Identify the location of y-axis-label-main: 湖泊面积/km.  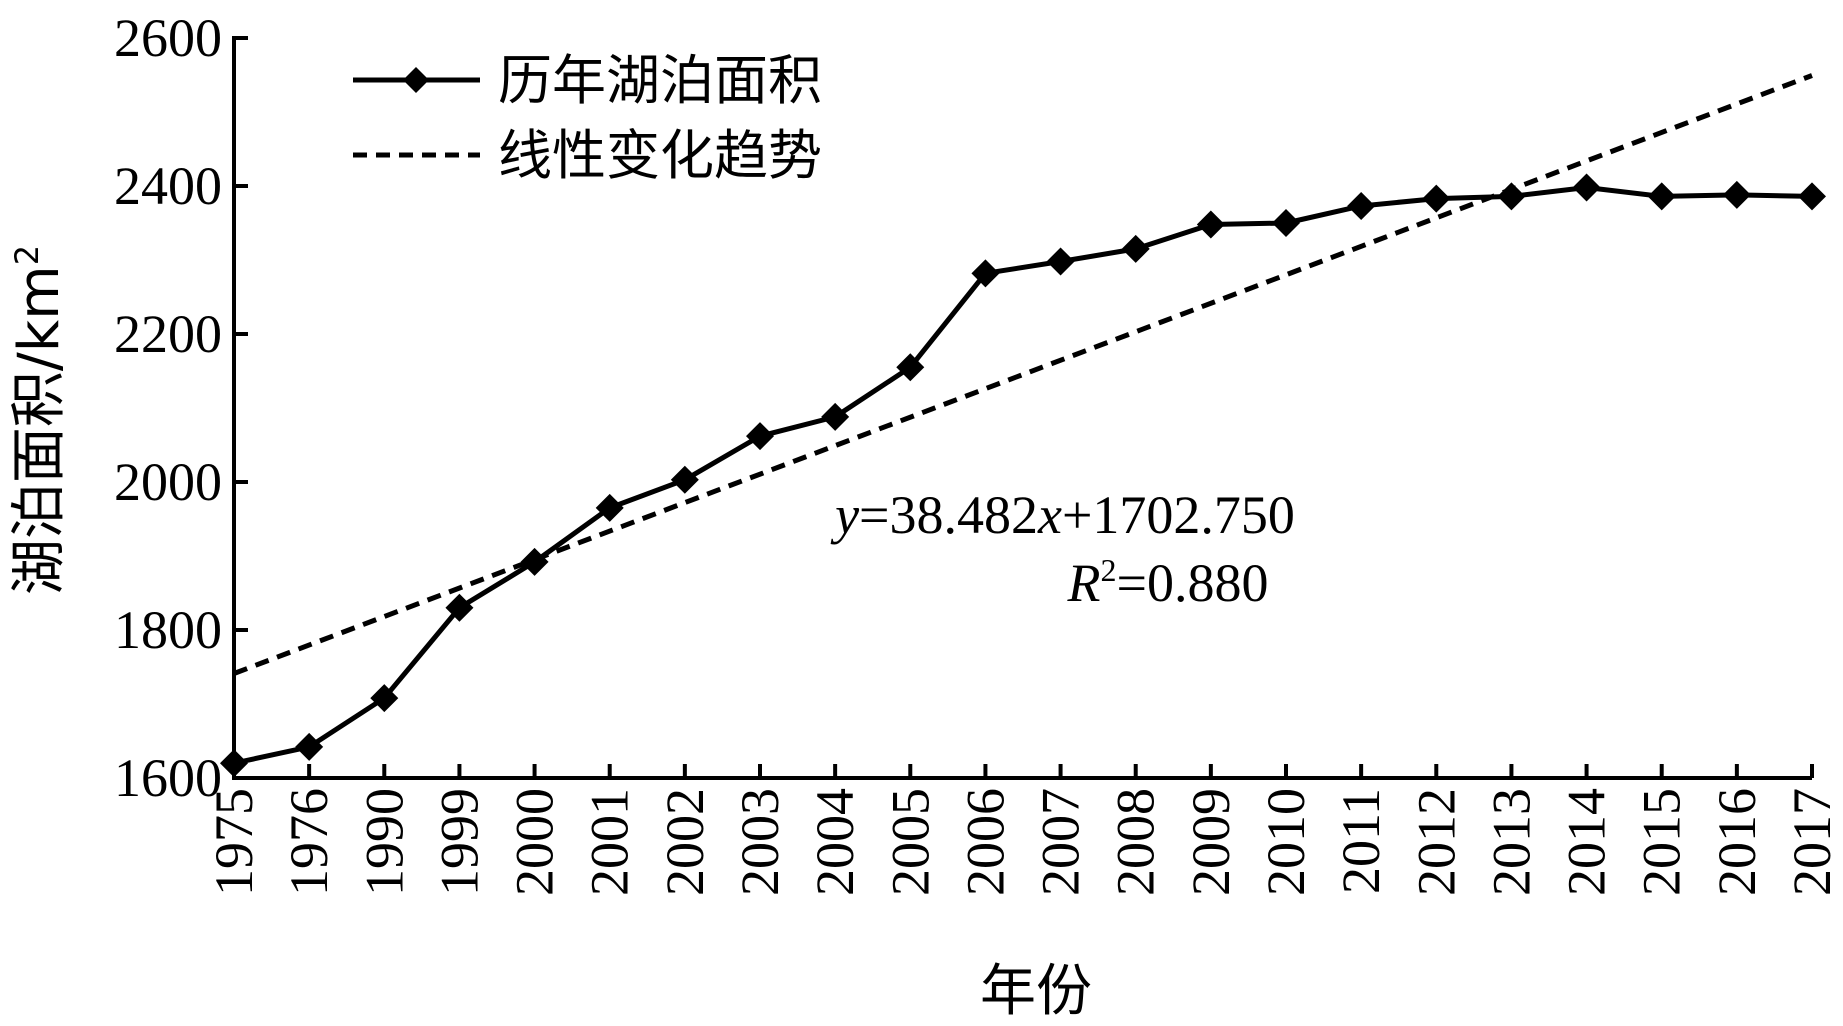
(39, 430).